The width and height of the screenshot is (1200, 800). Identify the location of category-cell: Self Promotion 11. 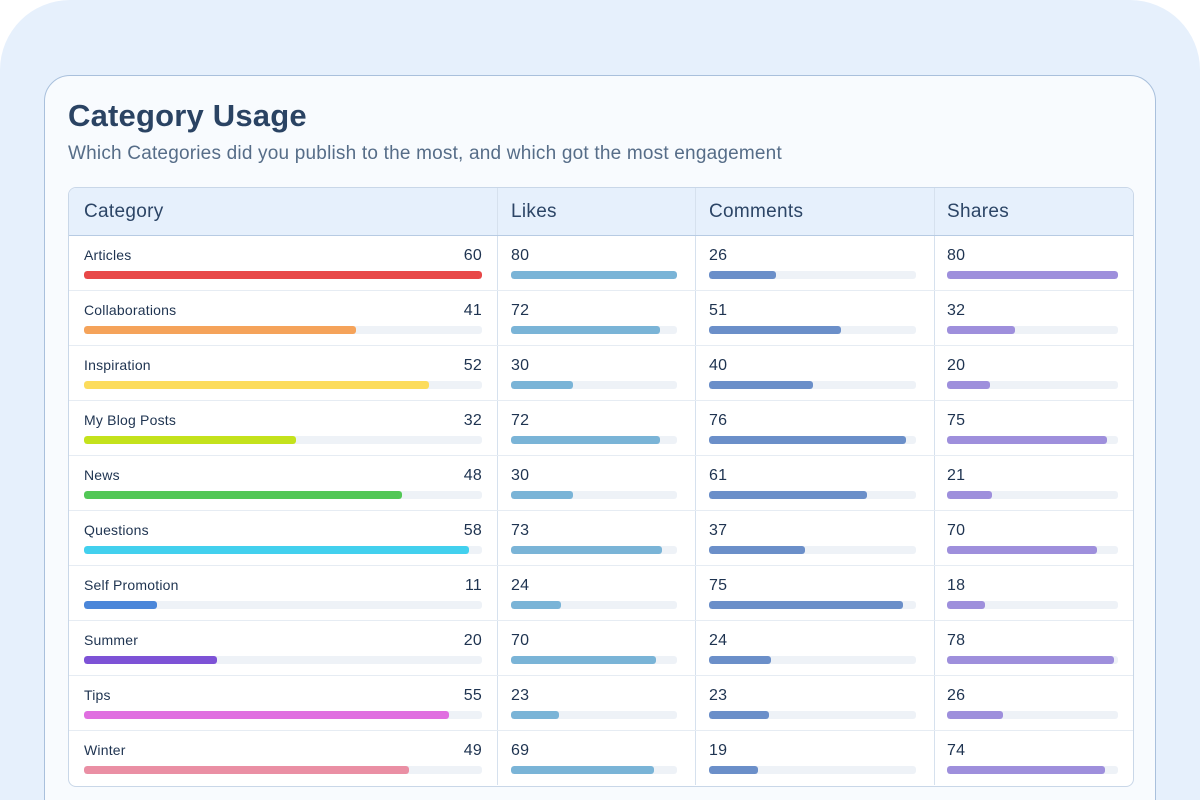
(283, 593).